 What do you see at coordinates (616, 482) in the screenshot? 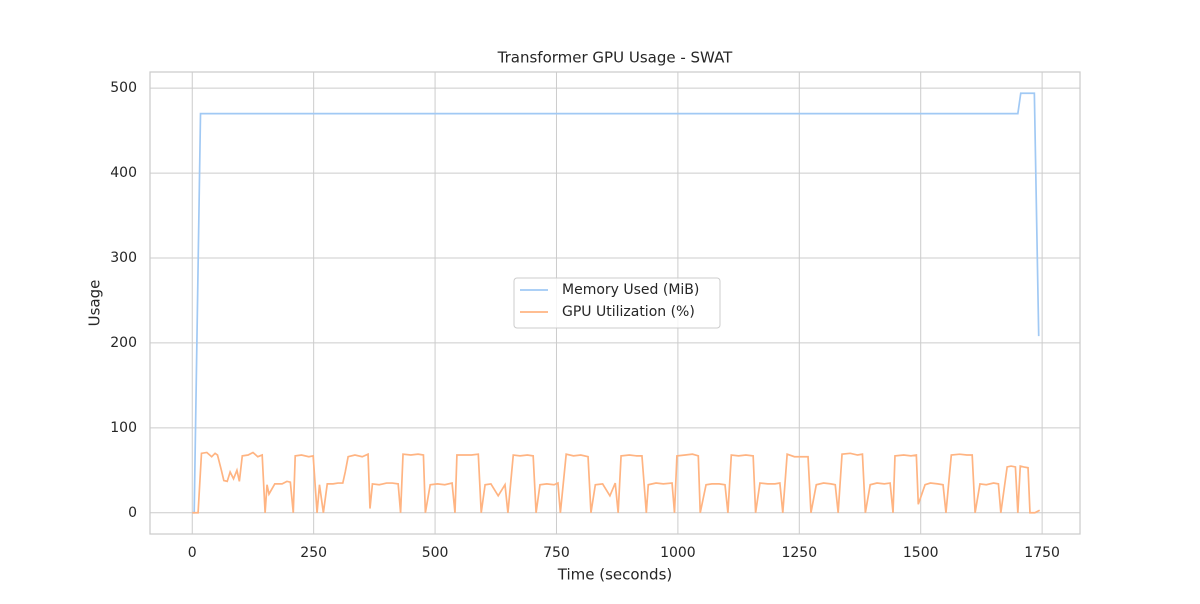
I see `series-line` at bounding box center [616, 482].